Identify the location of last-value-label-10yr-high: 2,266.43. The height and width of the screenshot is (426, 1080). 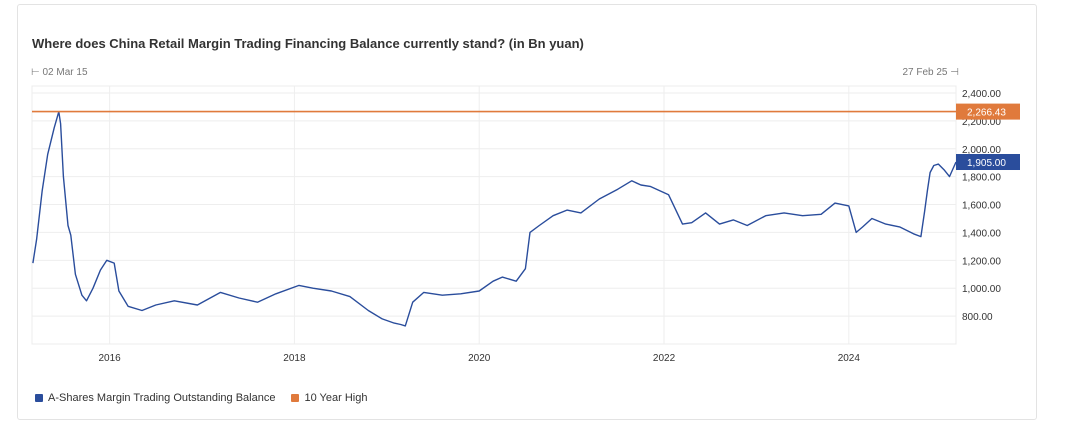
(986, 113).